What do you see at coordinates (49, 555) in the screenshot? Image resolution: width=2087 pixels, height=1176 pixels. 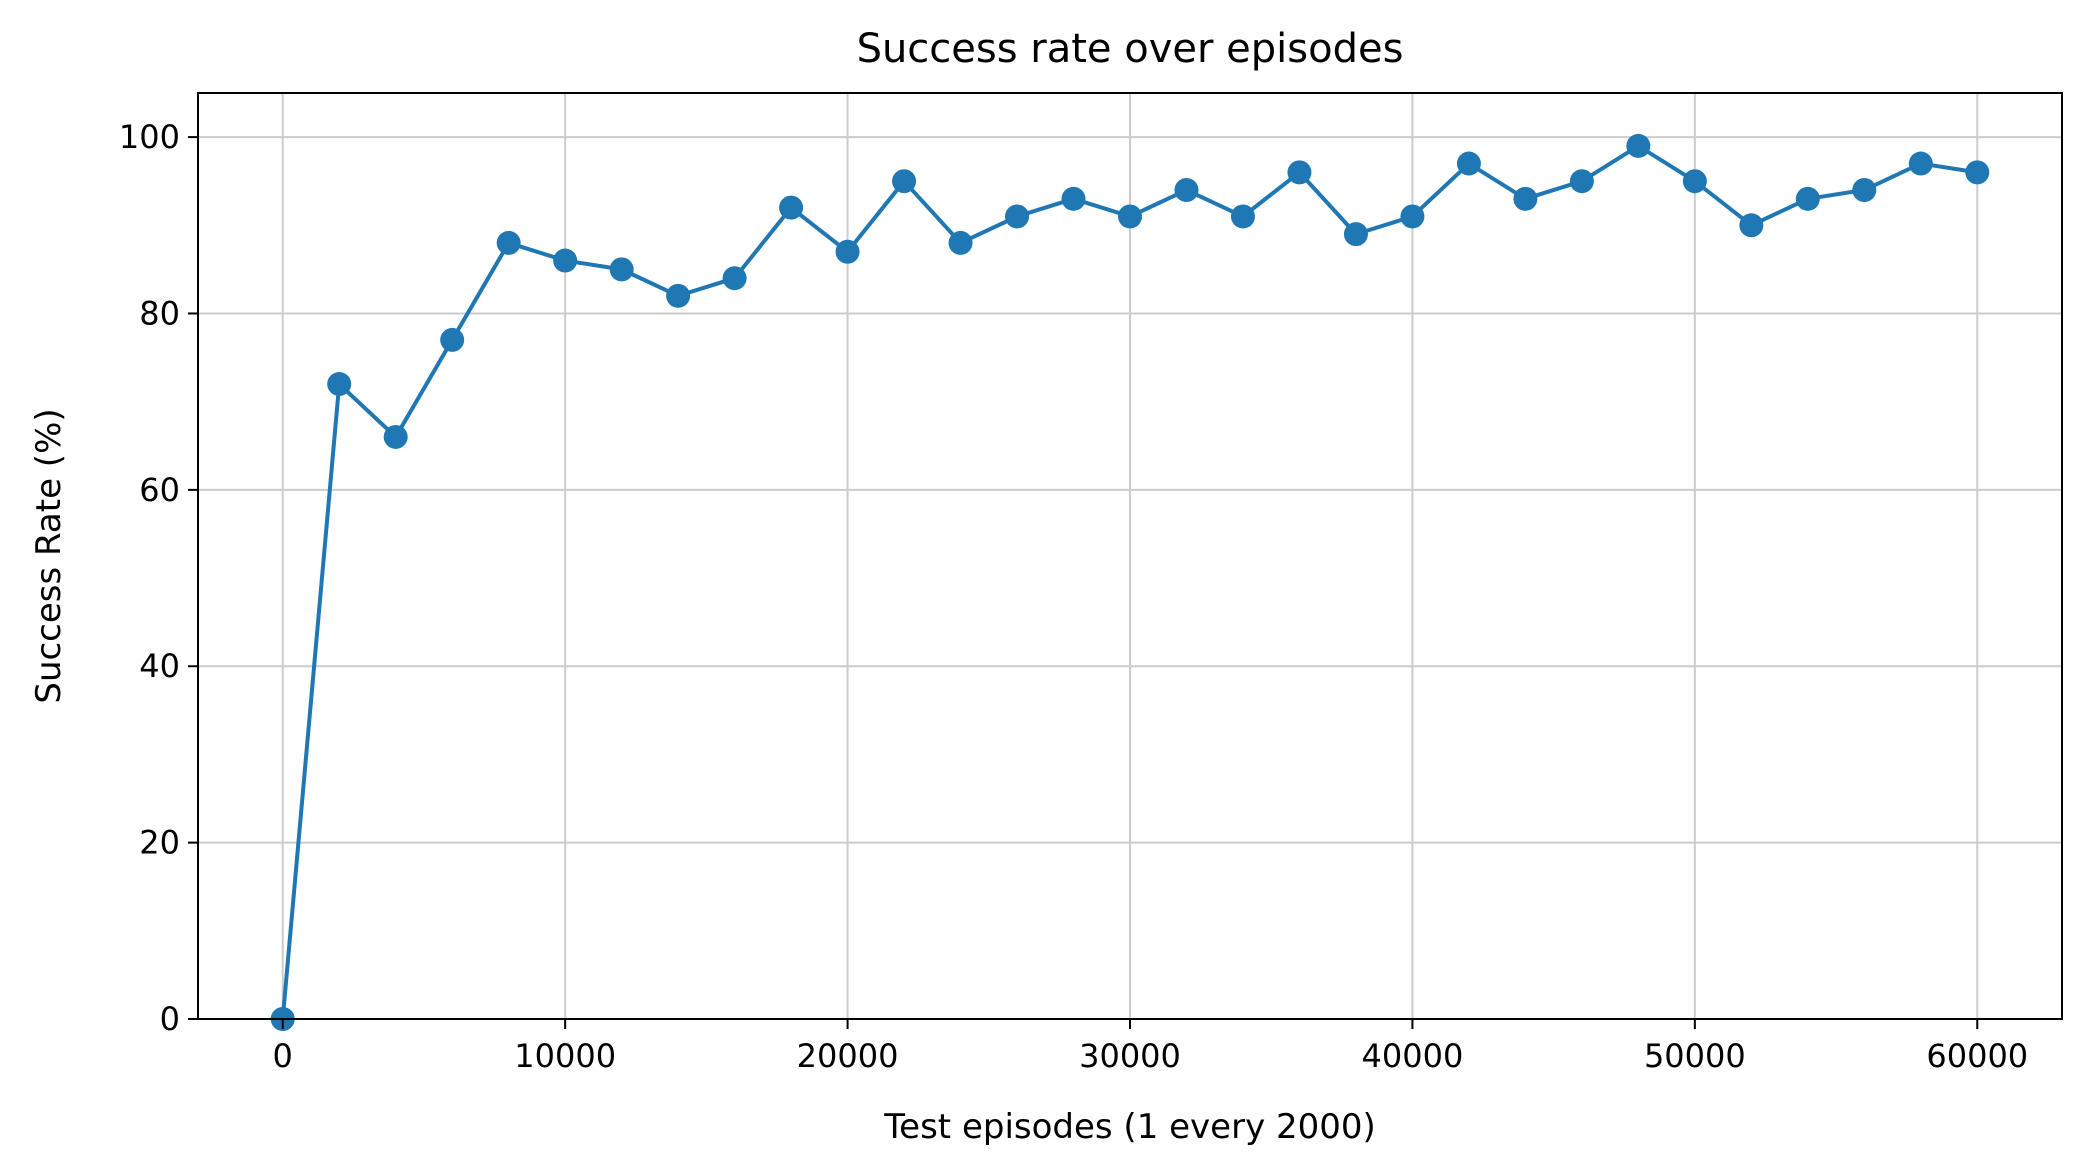 I see `y-axis-label: Success Rate (%)` at bounding box center [49, 555].